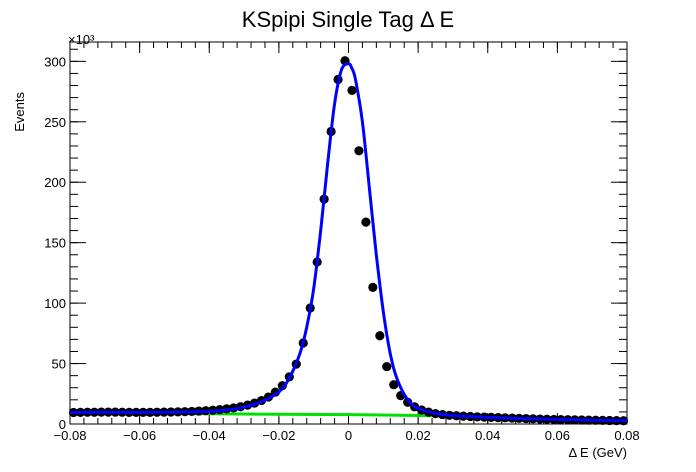 The height and width of the screenshot is (472, 696). Describe the element at coordinates (278, 435) in the screenshot. I see `x-tick-label: −0.02` at that location.